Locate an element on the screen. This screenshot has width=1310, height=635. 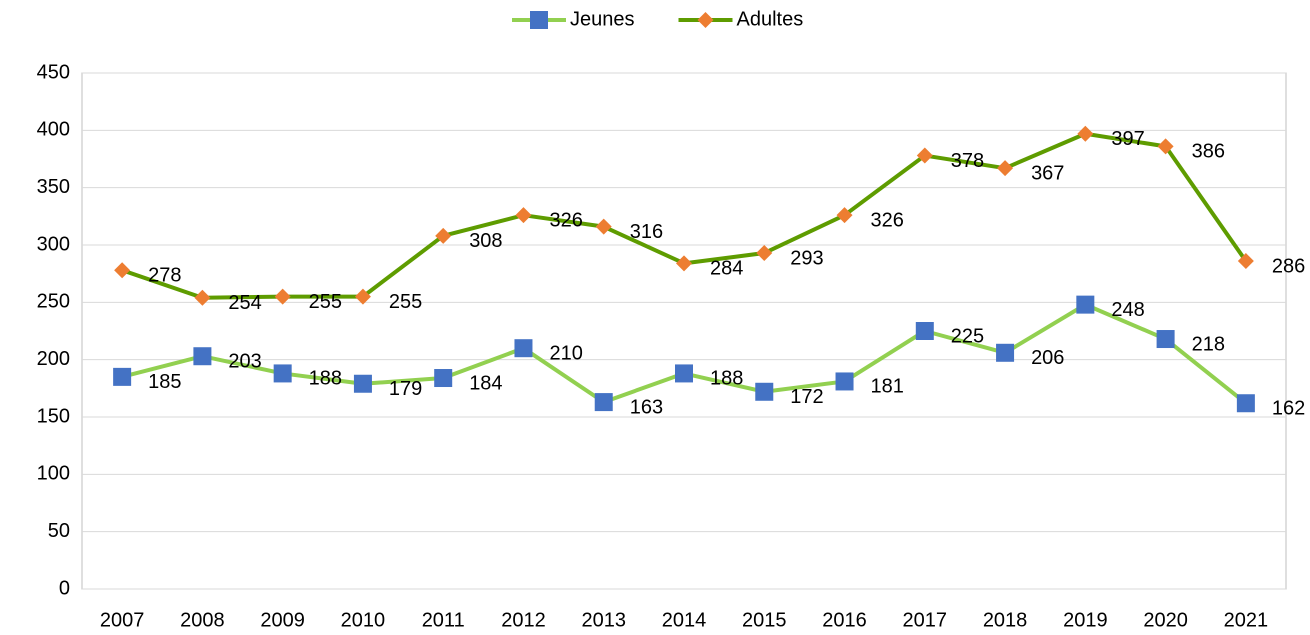
data-label: 163 is located at coordinates (646, 407).